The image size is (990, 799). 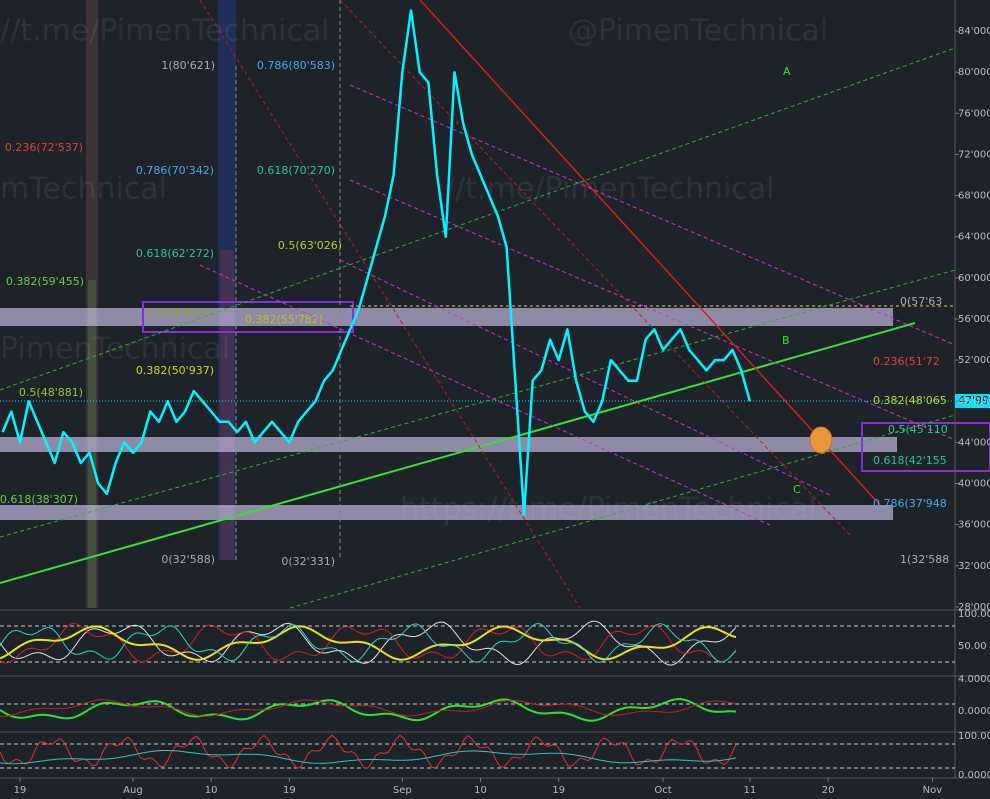 I want to click on fib-label: 0.382(48'065, so click(x=910, y=400).